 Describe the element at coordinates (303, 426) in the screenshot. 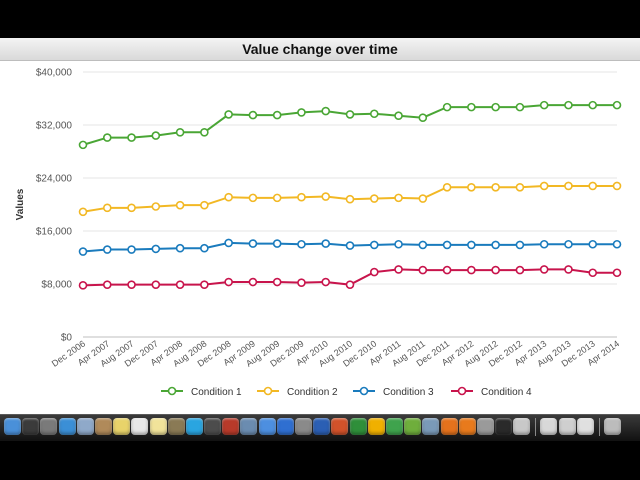

I see `system-prefs-icon` at that location.